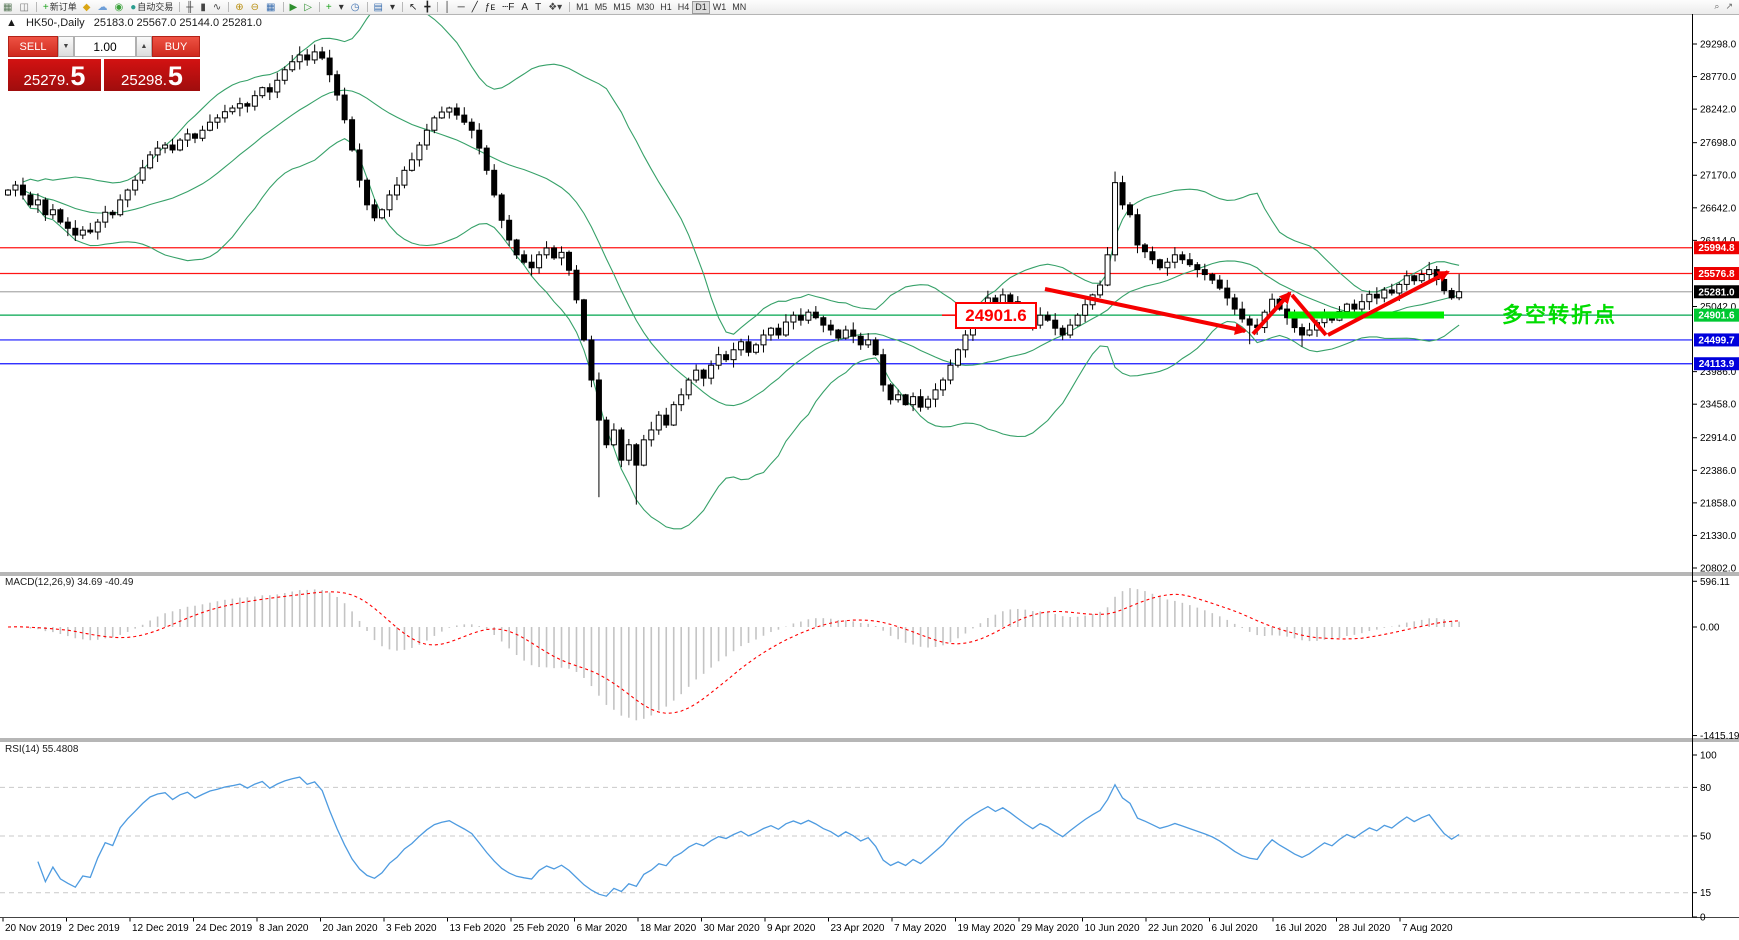  I want to click on time-axis-label: 8 Jan 2020, so click(284, 928).